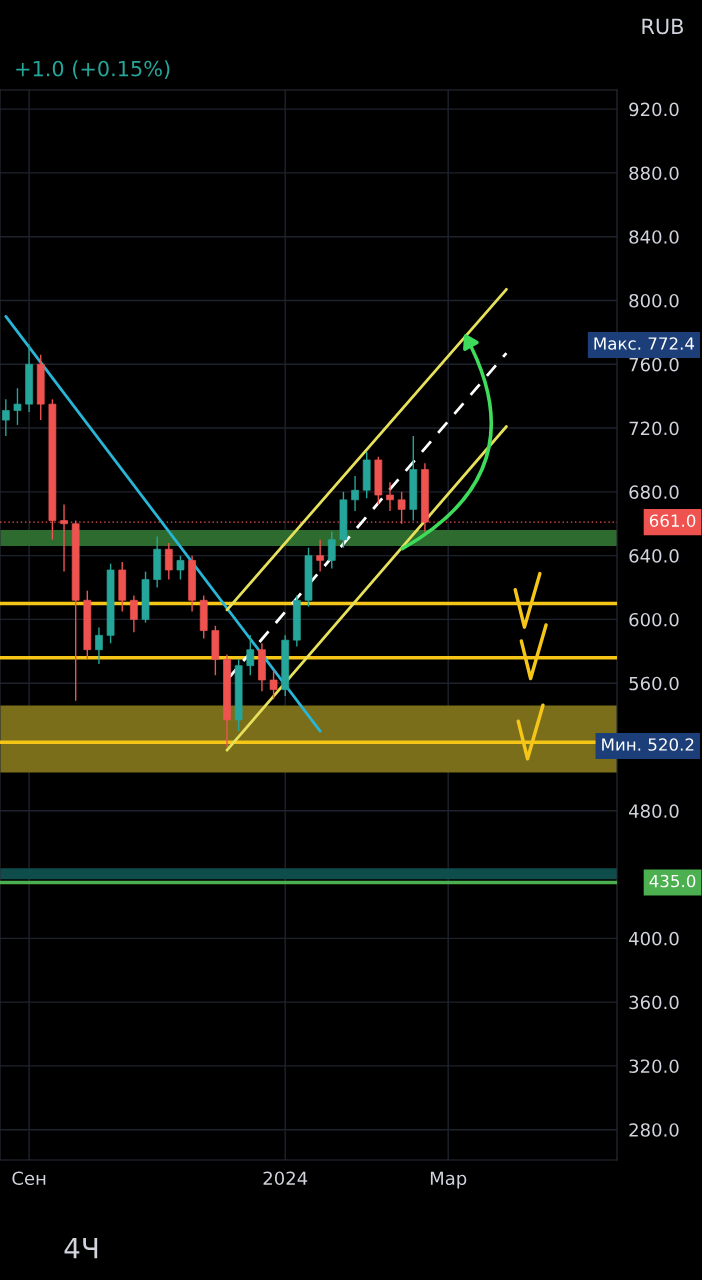  What do you see at coordinates (285, 1178) in the screenshot?
I see `x-tick-label: 2024` at bounding box center [285, 1178].